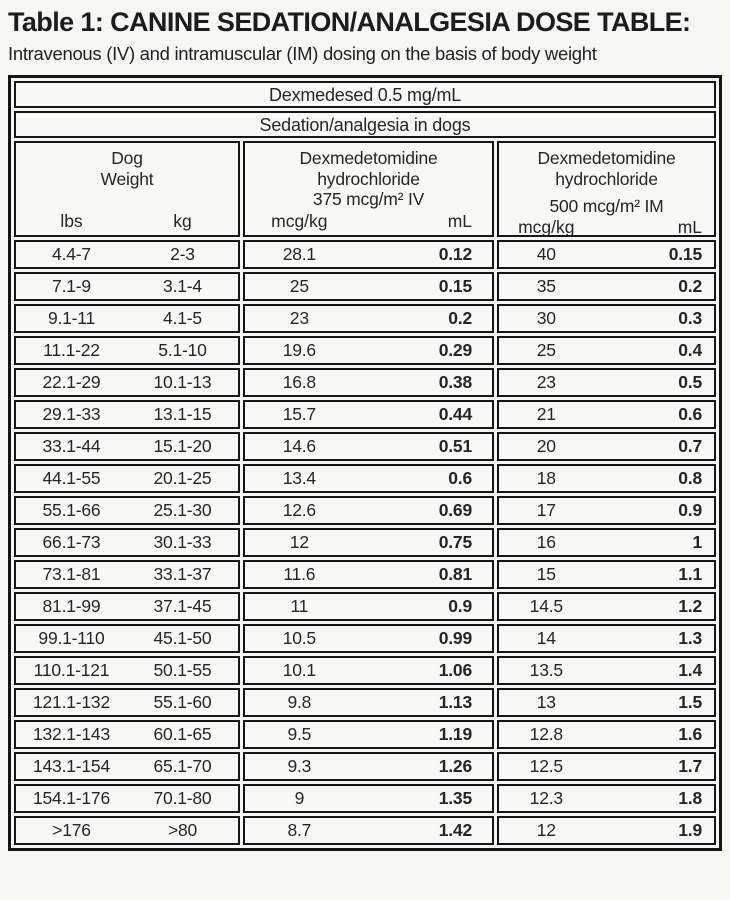  What do you see at coordinates (299, 734) in the screenshot?
I see `iv-mcg-per-kg-value: 9.5` at bounding box center [299, 734].